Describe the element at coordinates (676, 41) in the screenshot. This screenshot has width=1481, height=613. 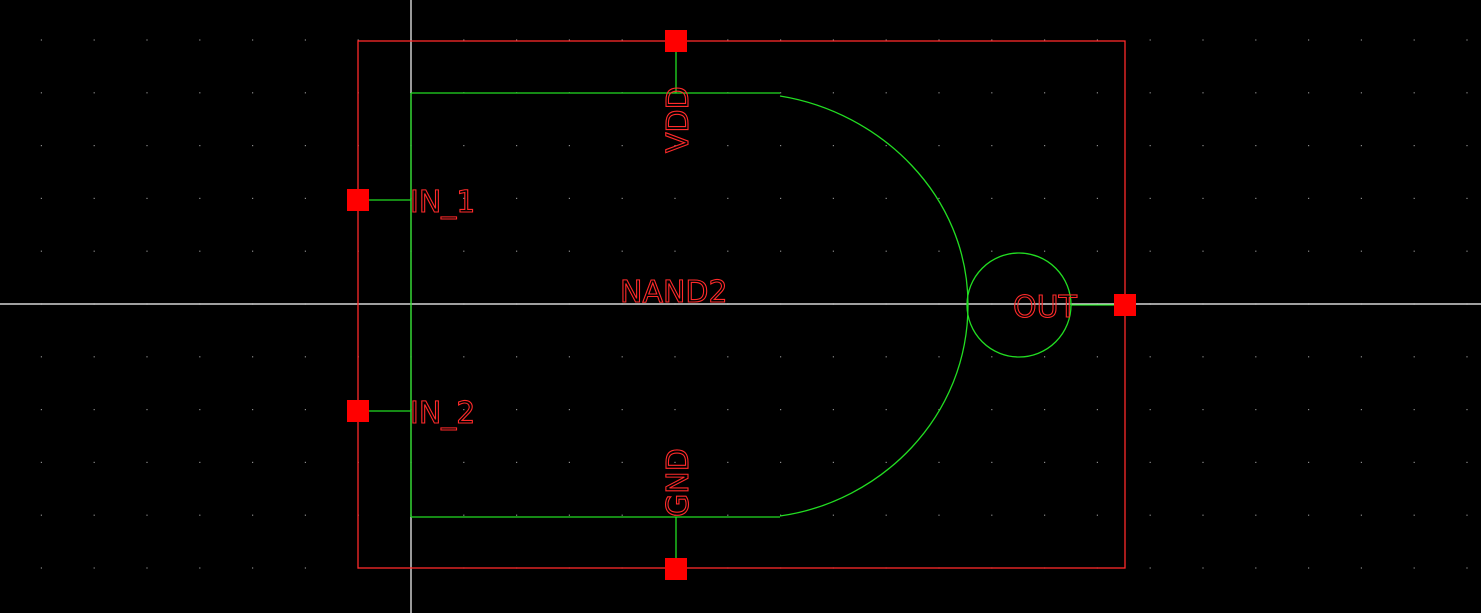
I see `pin-vdd` at that location.